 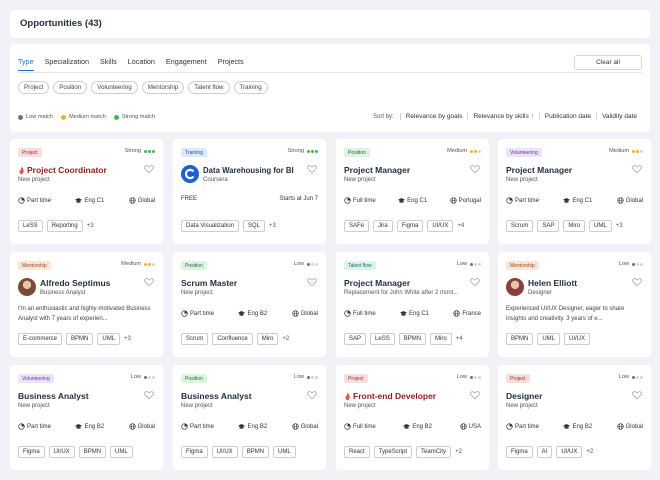 I want to click on more-skills-count: +4, so click(x=461, y=226).